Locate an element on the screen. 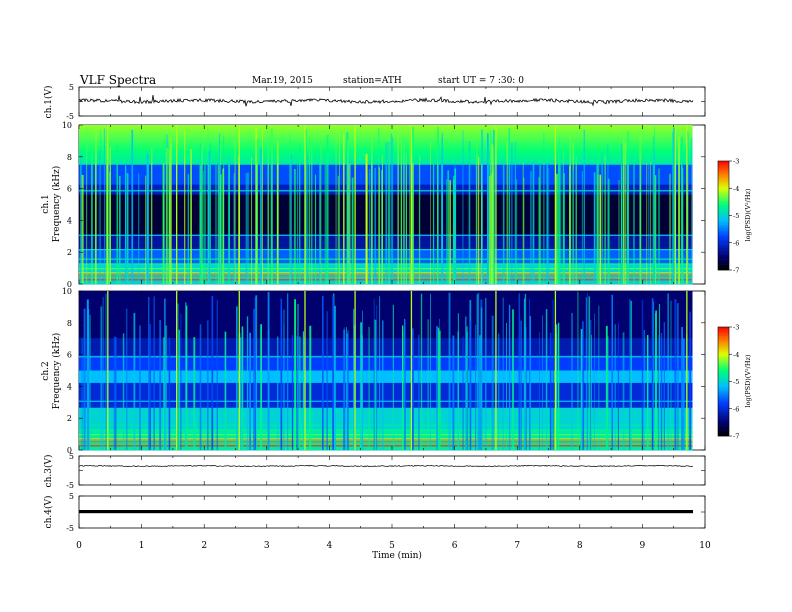  ch2-spectrogram-ylabel-top: ch.2 is located at coordinates (46, 370).